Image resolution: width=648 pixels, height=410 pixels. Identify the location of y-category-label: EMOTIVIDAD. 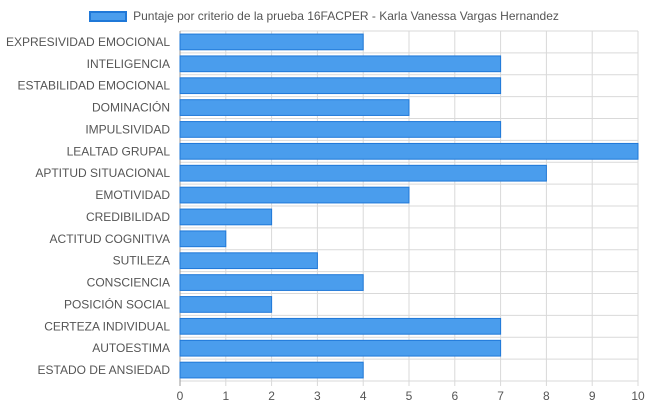
(132, 195).